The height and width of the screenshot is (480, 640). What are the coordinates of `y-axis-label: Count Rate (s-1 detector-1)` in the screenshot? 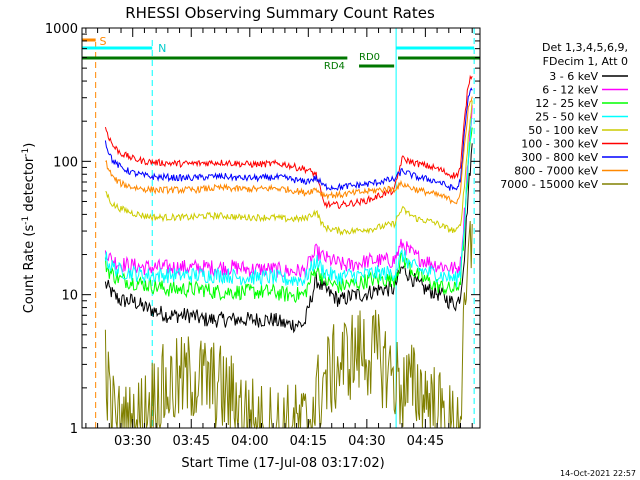 It's located at (29, 228).